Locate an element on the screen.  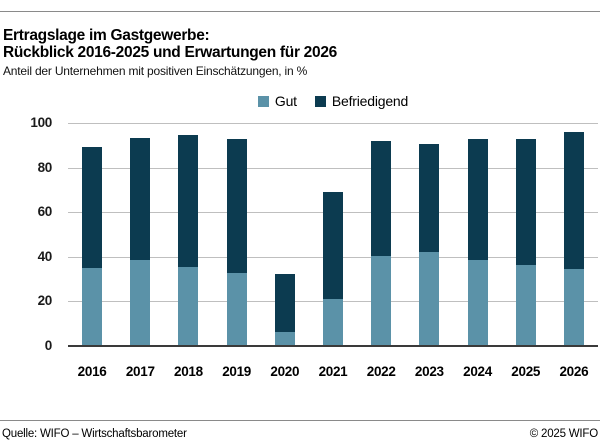
source-note: Quelle: WIFO – Wirtschaftsbarometer is located at coordinates (94, 434).